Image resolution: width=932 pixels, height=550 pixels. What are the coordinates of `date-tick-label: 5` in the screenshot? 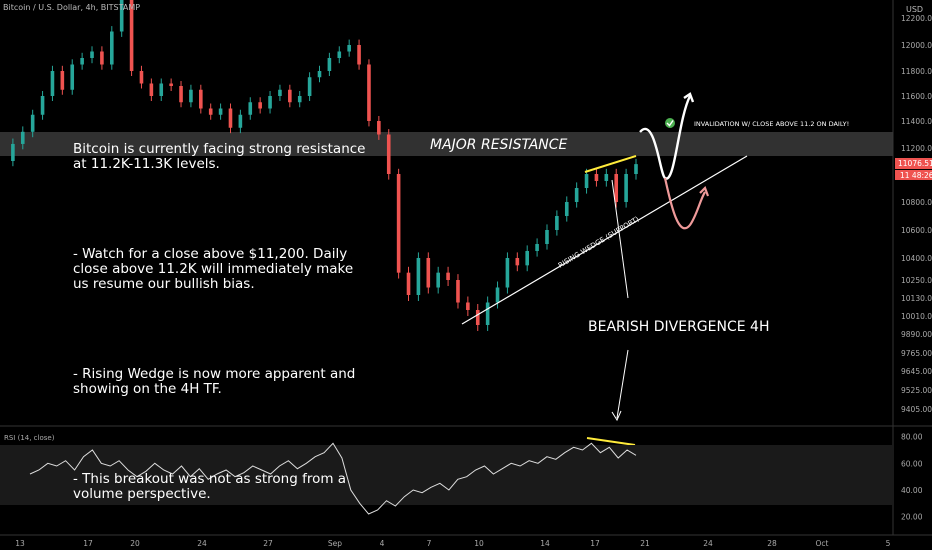 It's located at (888, 543).